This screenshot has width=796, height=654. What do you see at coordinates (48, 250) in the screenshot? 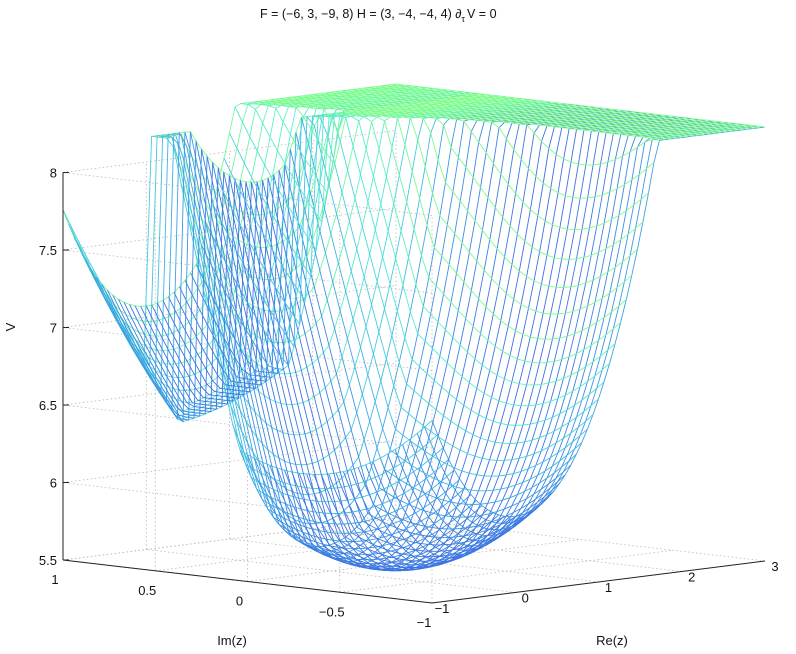
I see `z-tick-label: 7.5` at bounding box center [48, 250].